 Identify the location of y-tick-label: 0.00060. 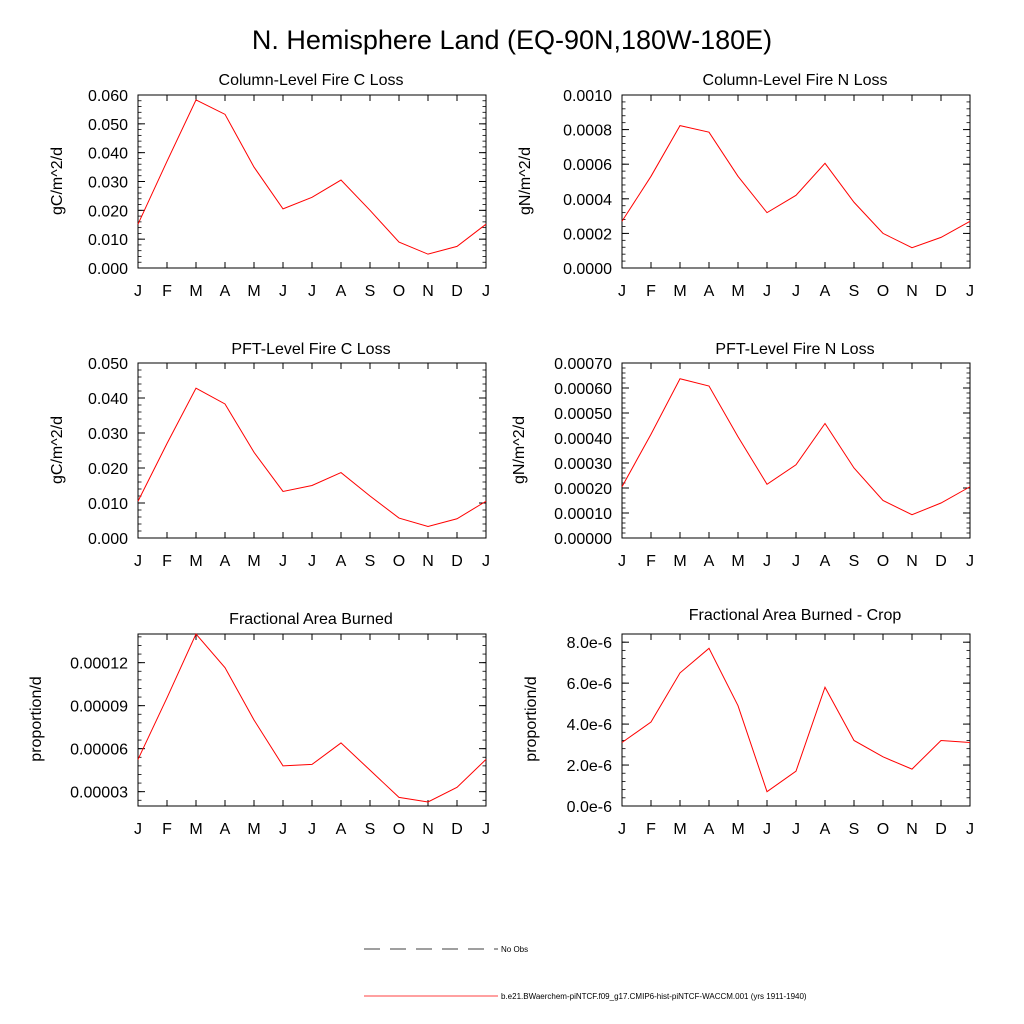
(583, 389).